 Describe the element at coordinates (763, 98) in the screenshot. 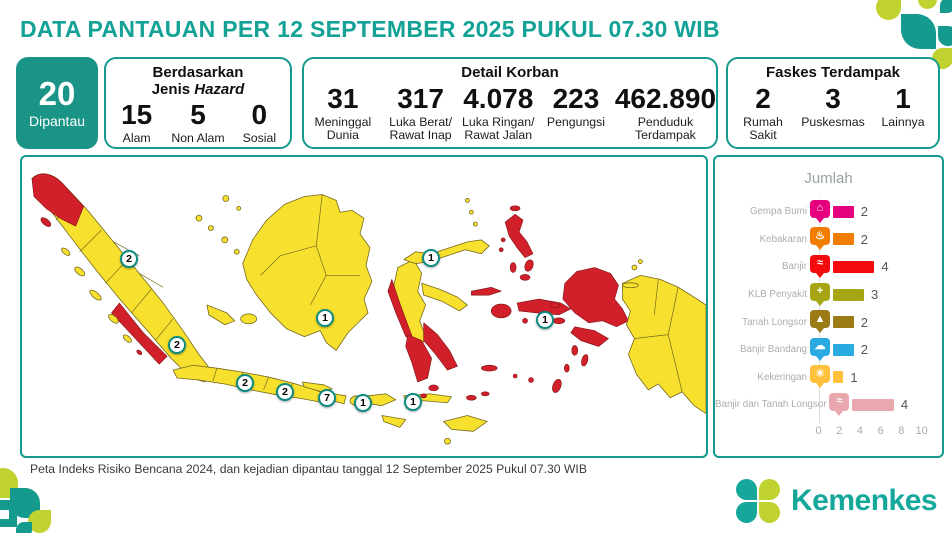

I see `stat-value: 2` at that location.